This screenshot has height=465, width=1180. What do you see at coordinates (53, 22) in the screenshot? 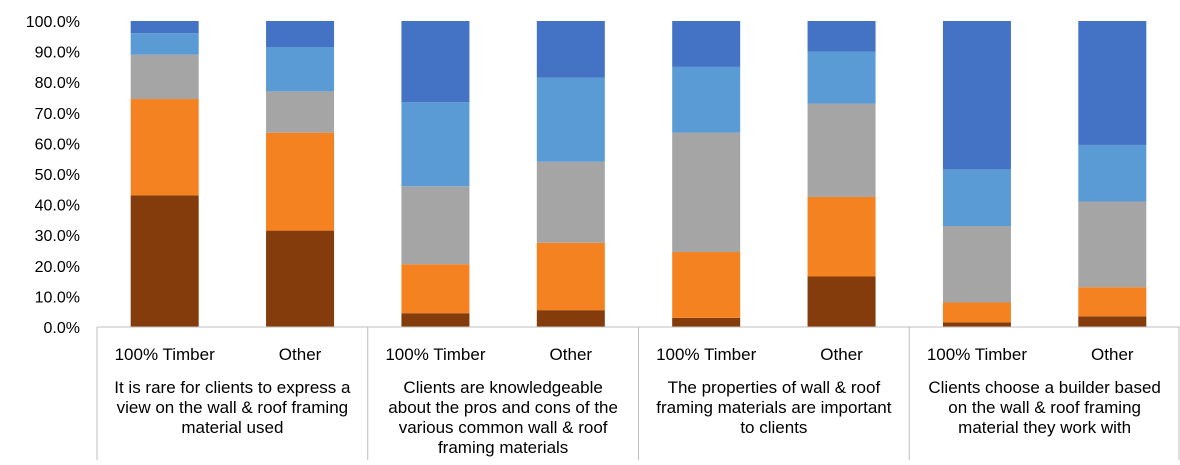
I see `y-tick-label: 100.0%` at bounding box center [53, 22].